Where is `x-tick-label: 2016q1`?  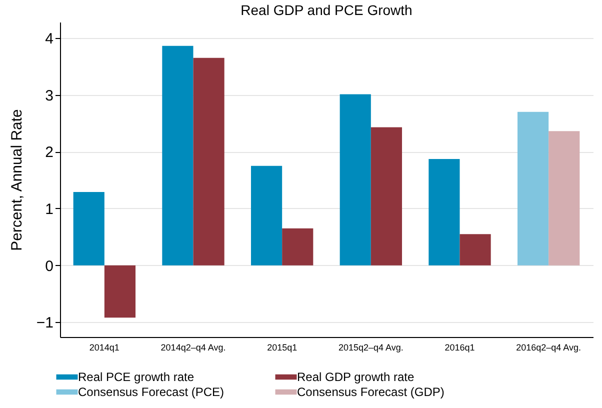 x-tick-label: 2016q1 is located at coordinates (459, 347).